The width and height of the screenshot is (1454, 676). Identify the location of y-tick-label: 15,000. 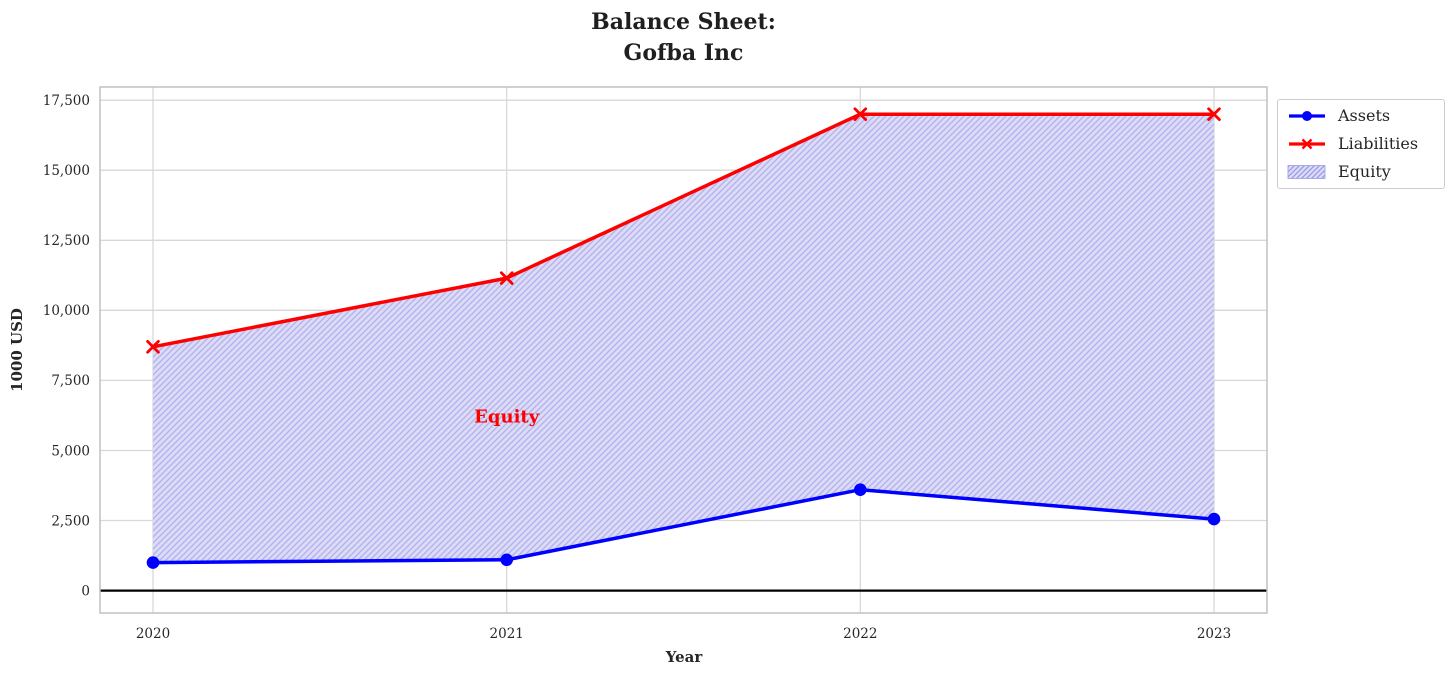
(66, 171).